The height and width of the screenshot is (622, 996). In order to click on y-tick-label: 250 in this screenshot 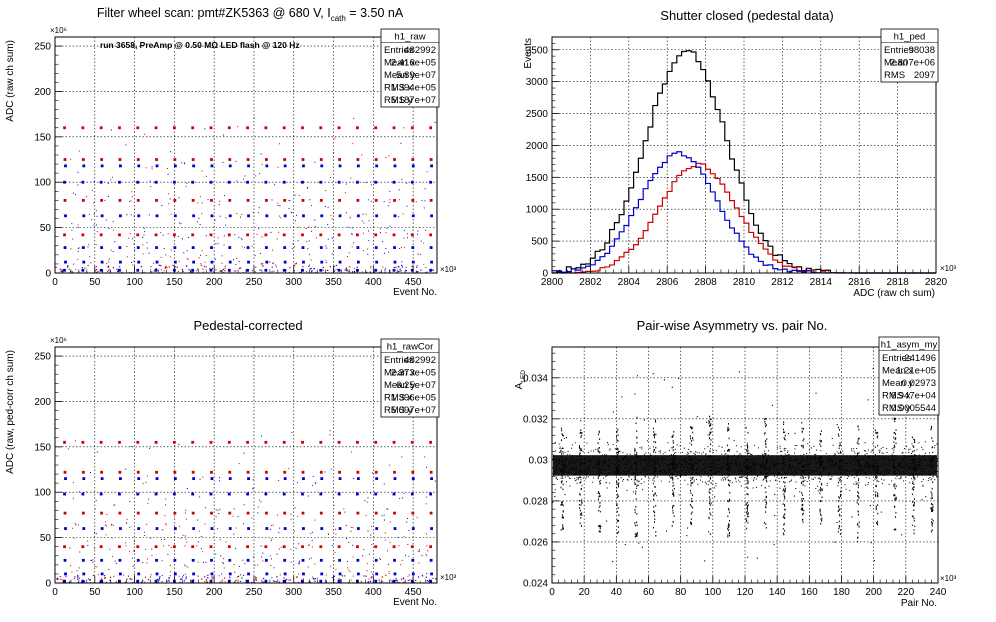, I will do `click(42, 357)`.